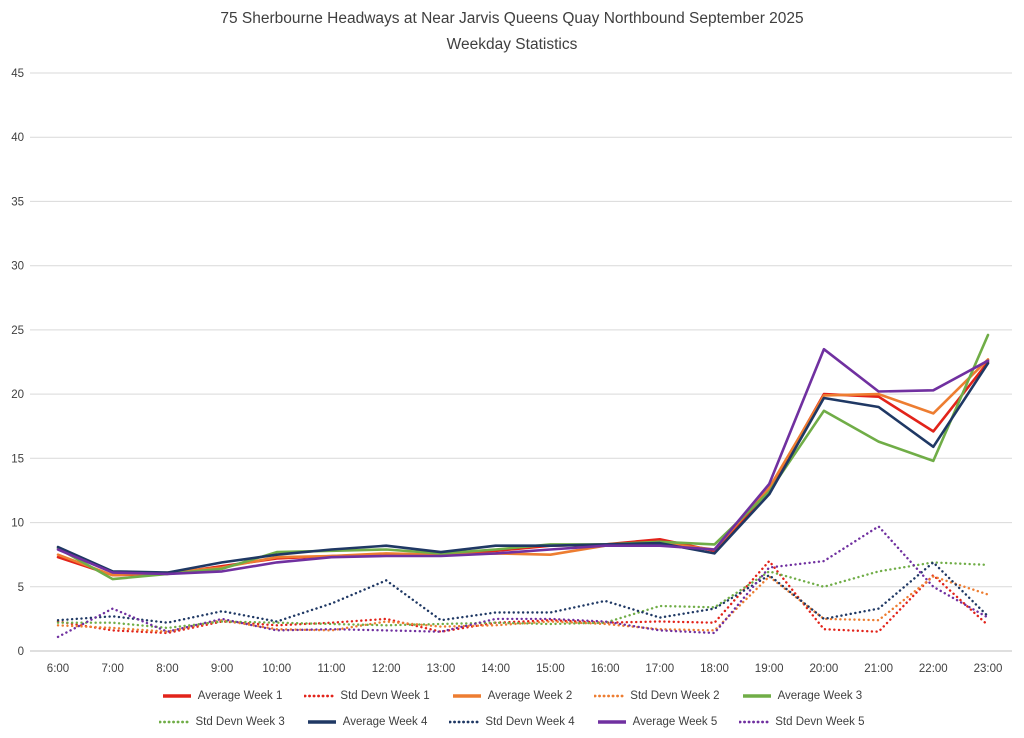 The width and height of the screenshot is (1024, 738). What do you see at coordinates (441, 669) in the screenshot?
I see `svg-text: 13:00` at bounding box center [441, 669].